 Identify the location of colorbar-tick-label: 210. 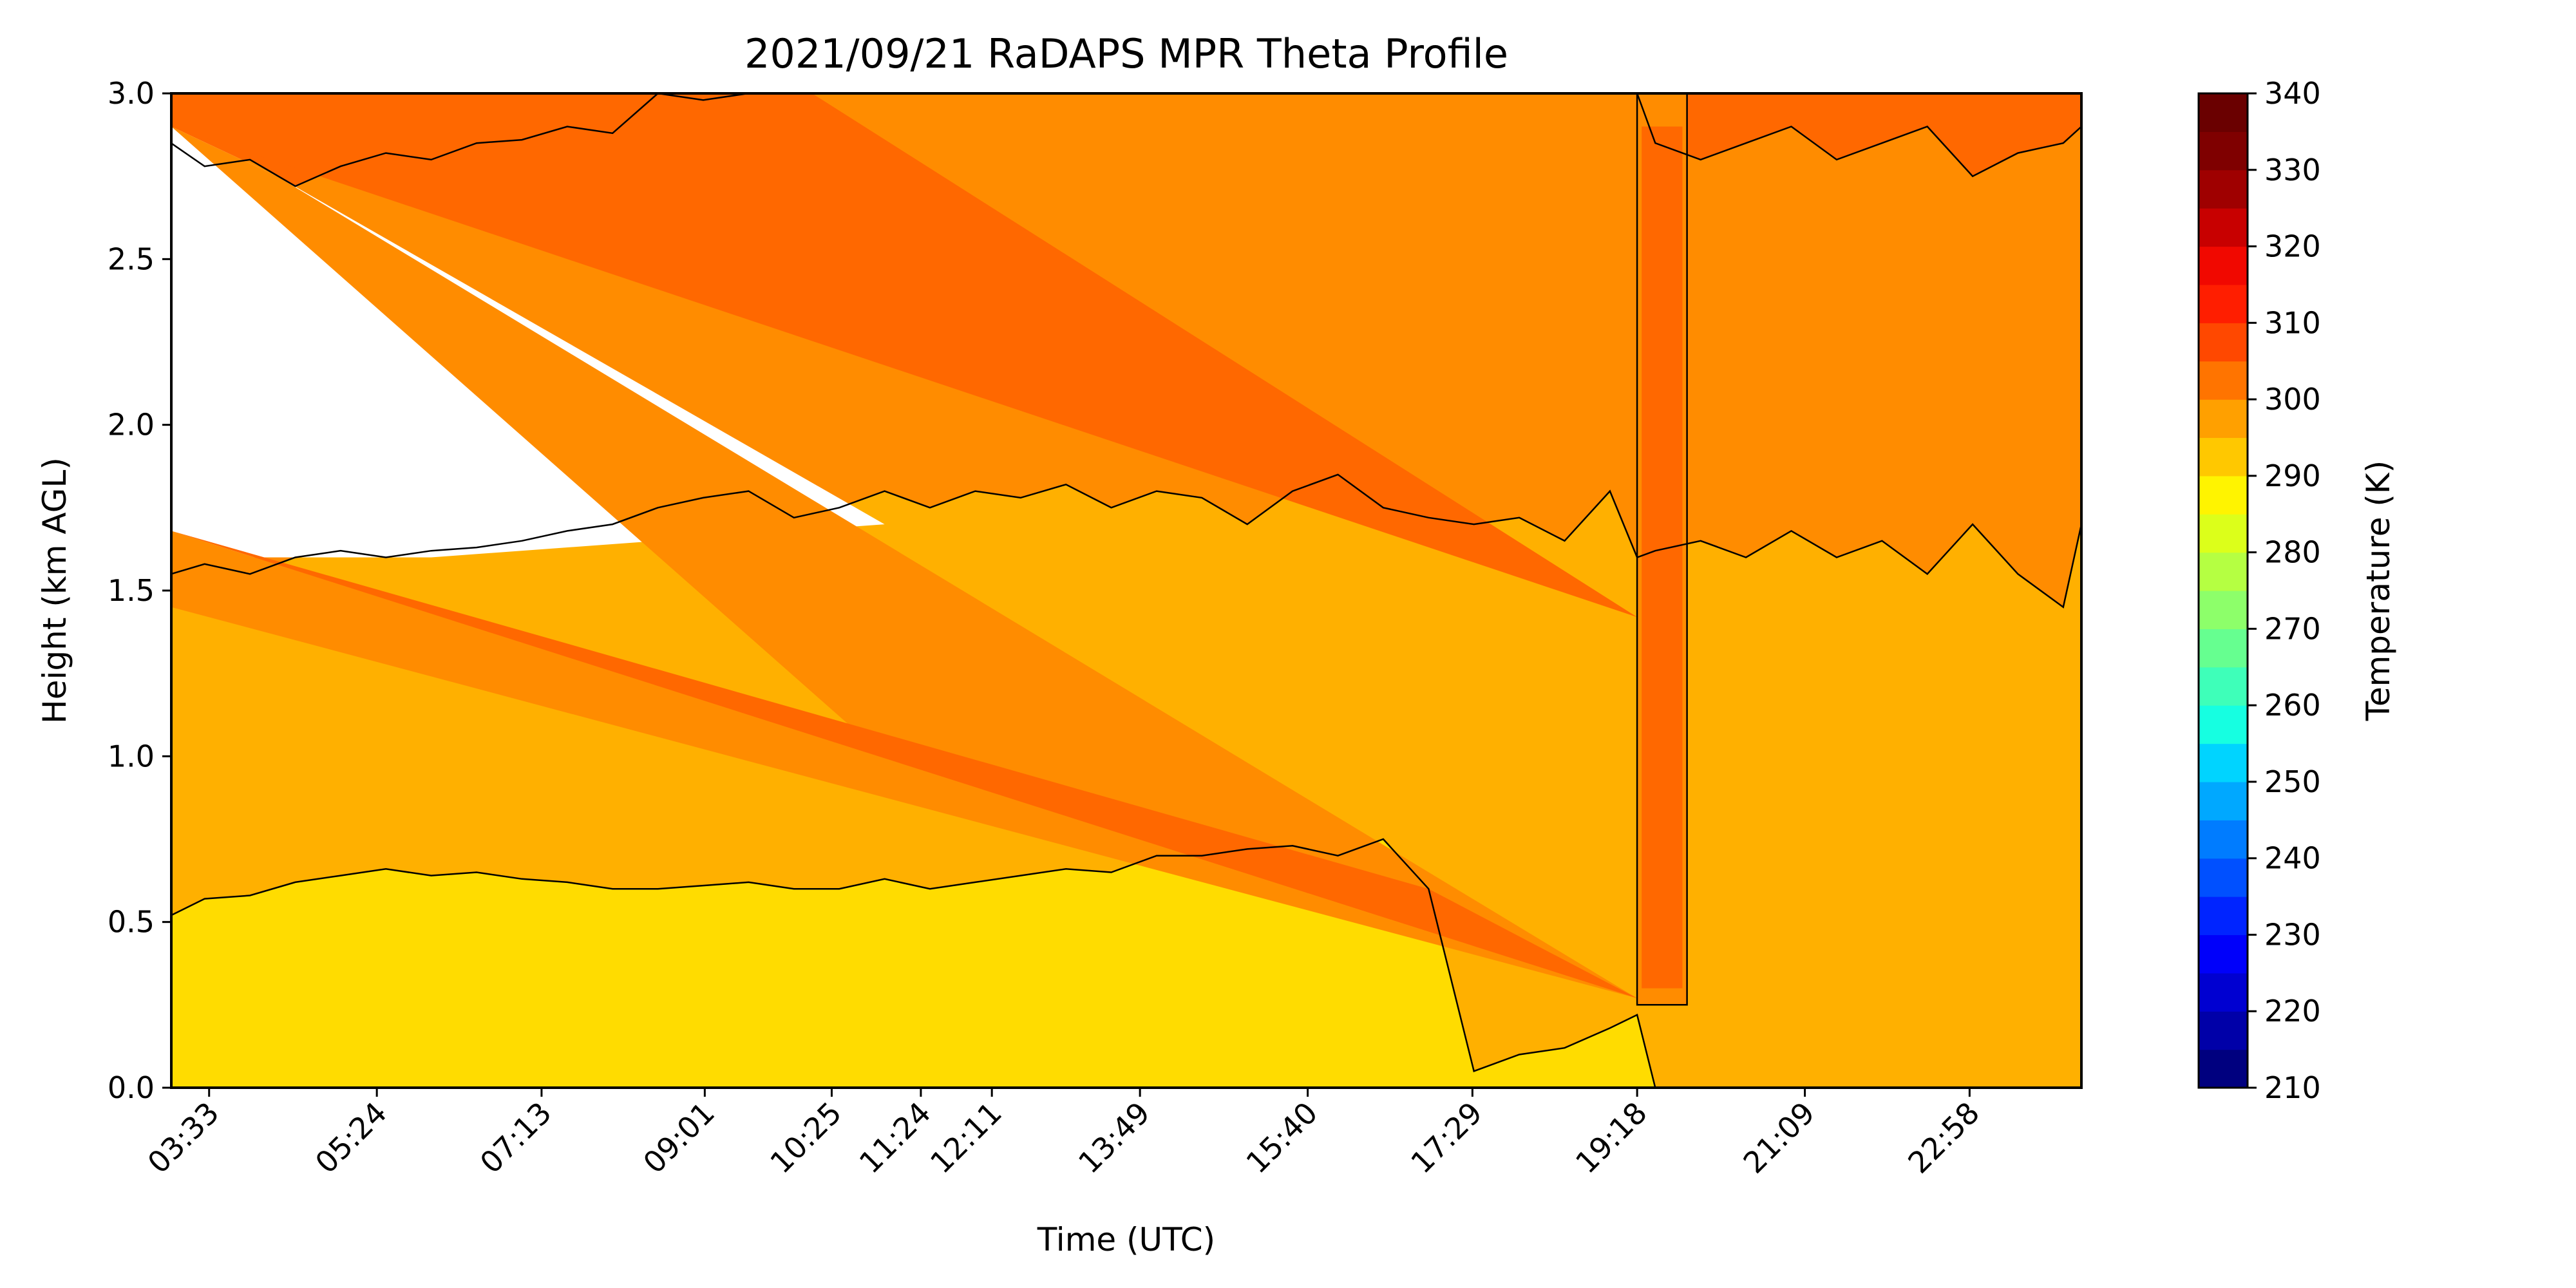
(2293, 1087).